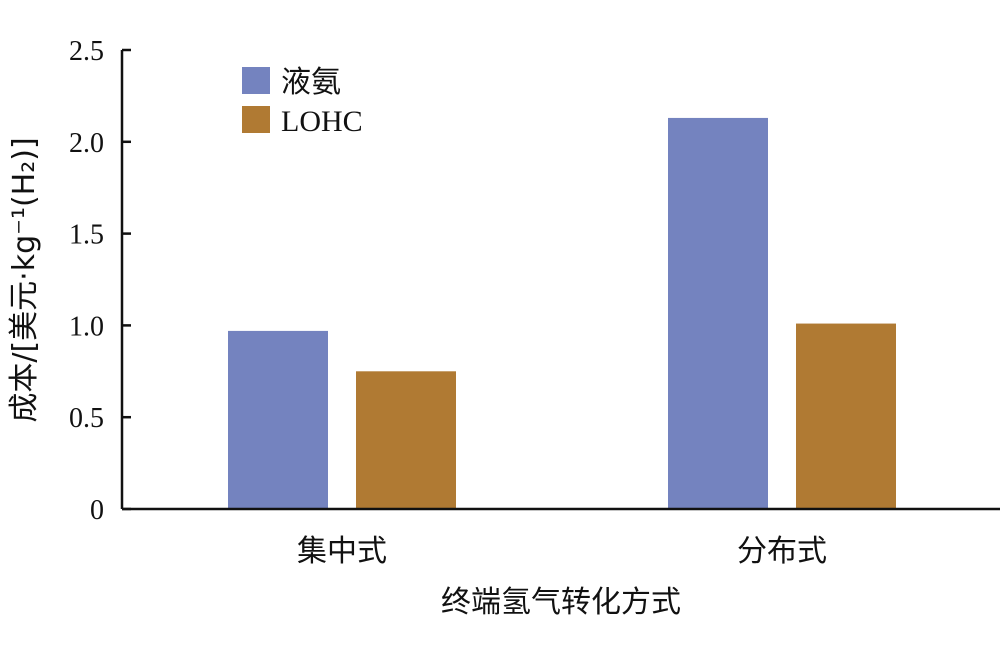 This screenshot has height=647, width=1005. I want to click on legend-label: LOHC, so click(322, 121).